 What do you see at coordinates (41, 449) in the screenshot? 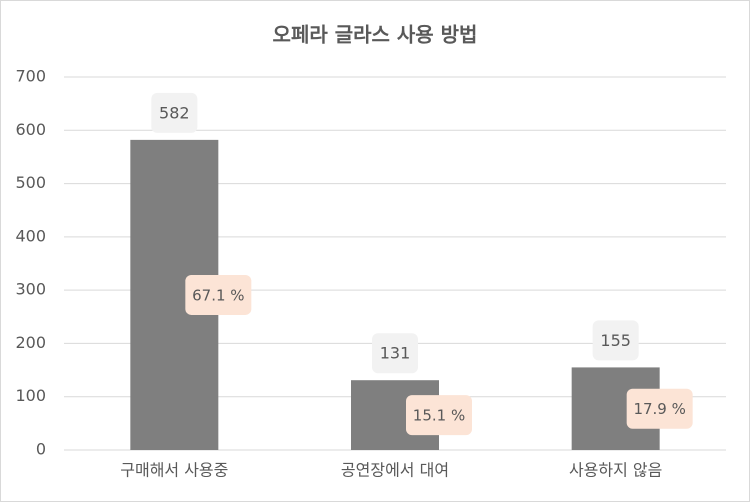
I see `y-tick-label: 0` at bounding box center [41, 449].